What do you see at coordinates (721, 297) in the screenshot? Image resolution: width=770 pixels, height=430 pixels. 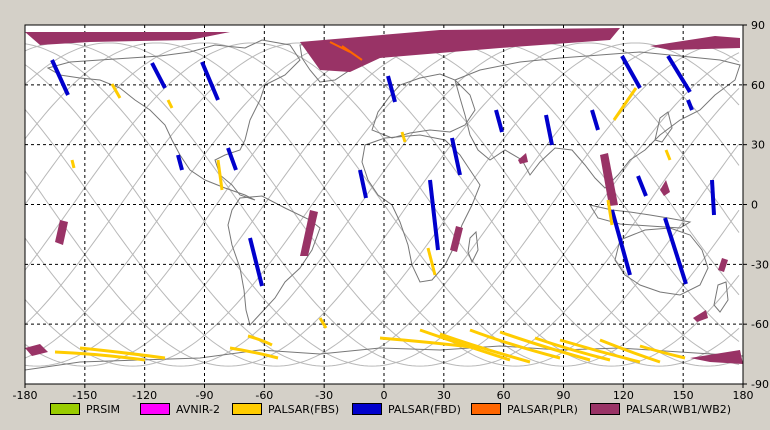 I see `new-zealand-outline` at bounding box center [721, 297].